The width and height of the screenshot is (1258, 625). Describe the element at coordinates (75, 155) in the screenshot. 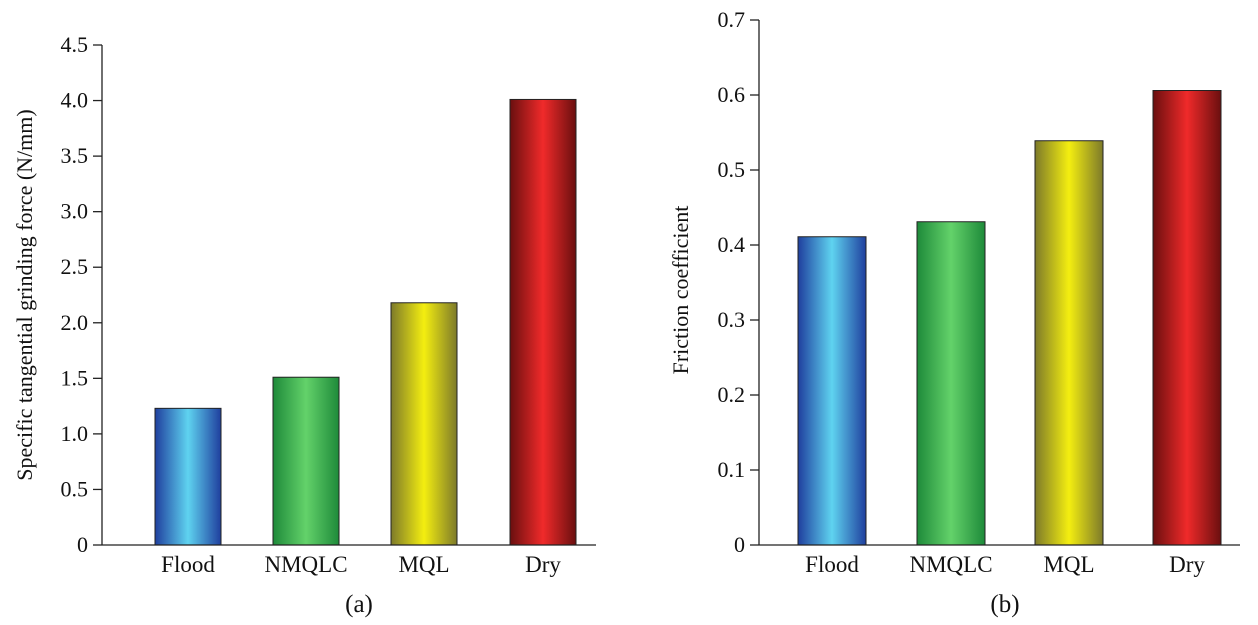

I see `chart-a-ytick-label: 3.5` at that location.